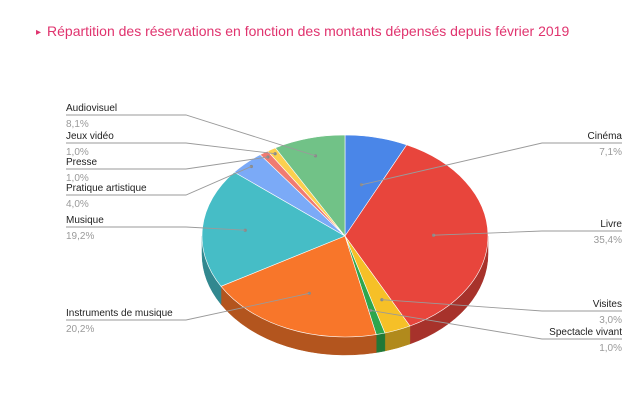 The height and width of the screenshot is (414, 644). I want to click on slice-label: Instruments de musique, so click(119, 313).